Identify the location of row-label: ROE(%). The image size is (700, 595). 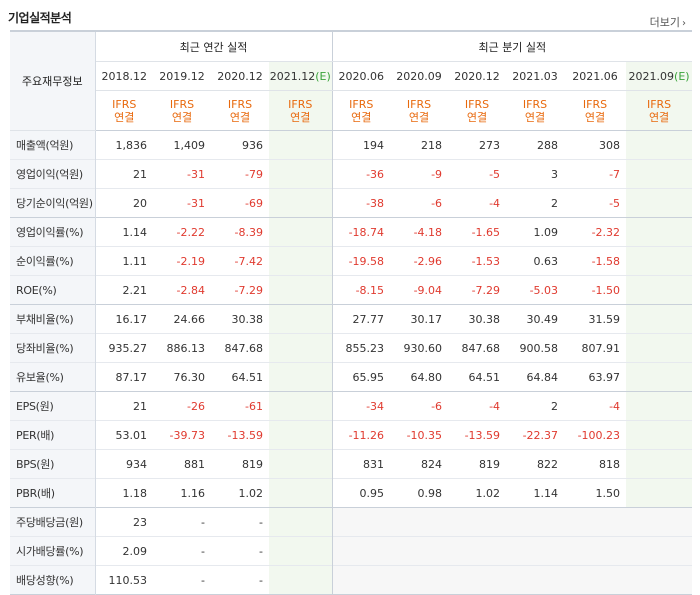
(53, 290).